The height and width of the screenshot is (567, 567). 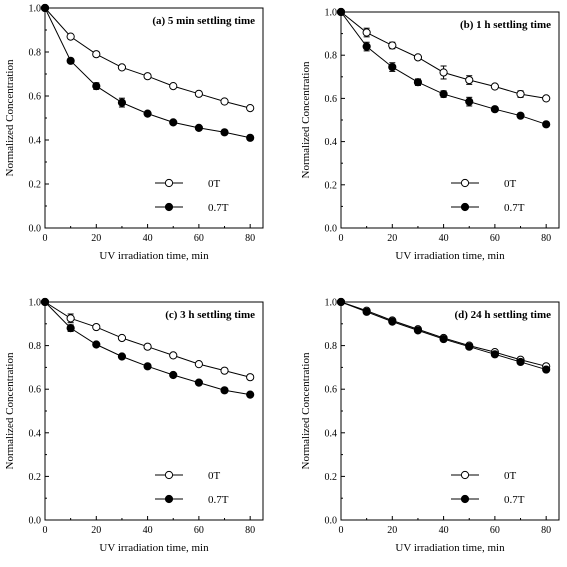 What do you see at coordinates (502, 315) in the screenshot?
I see `panel-title: (d) 24 h settling time` at bounding box center [502, 315].